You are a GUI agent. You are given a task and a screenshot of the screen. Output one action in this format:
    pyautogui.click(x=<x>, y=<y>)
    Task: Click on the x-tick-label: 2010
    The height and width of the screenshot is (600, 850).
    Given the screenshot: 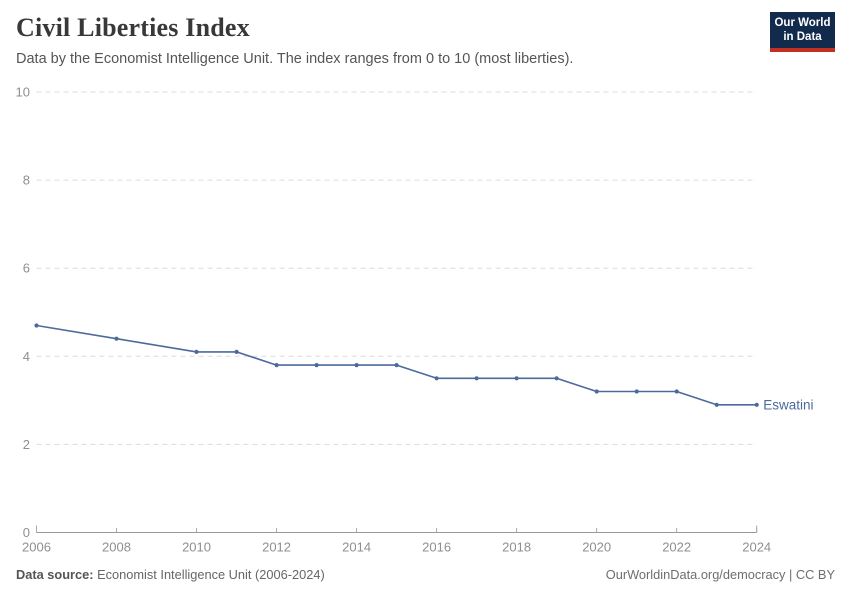 What is the action you would take?
    pyautogui.click(x=196, y=547)
    